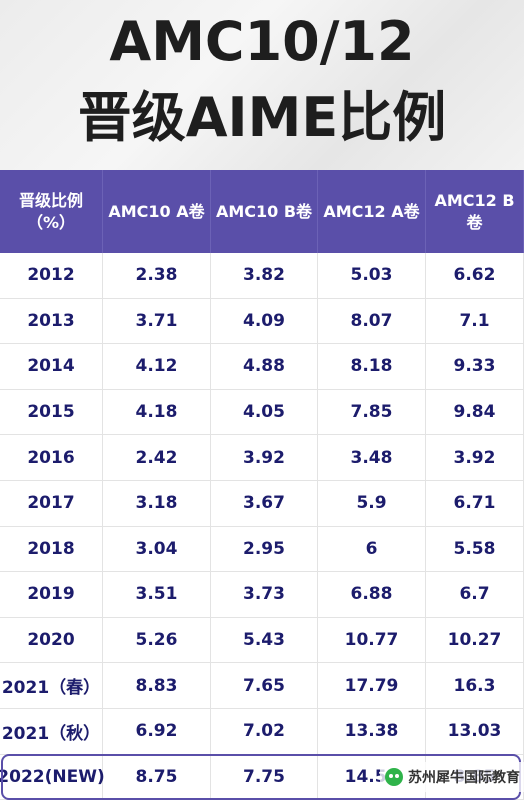 The image size is (524, 805). What do you see at coordinates (372, 367) in the screenshot?
I see `table-cell: 8.18` at bounding box center [372, 367].